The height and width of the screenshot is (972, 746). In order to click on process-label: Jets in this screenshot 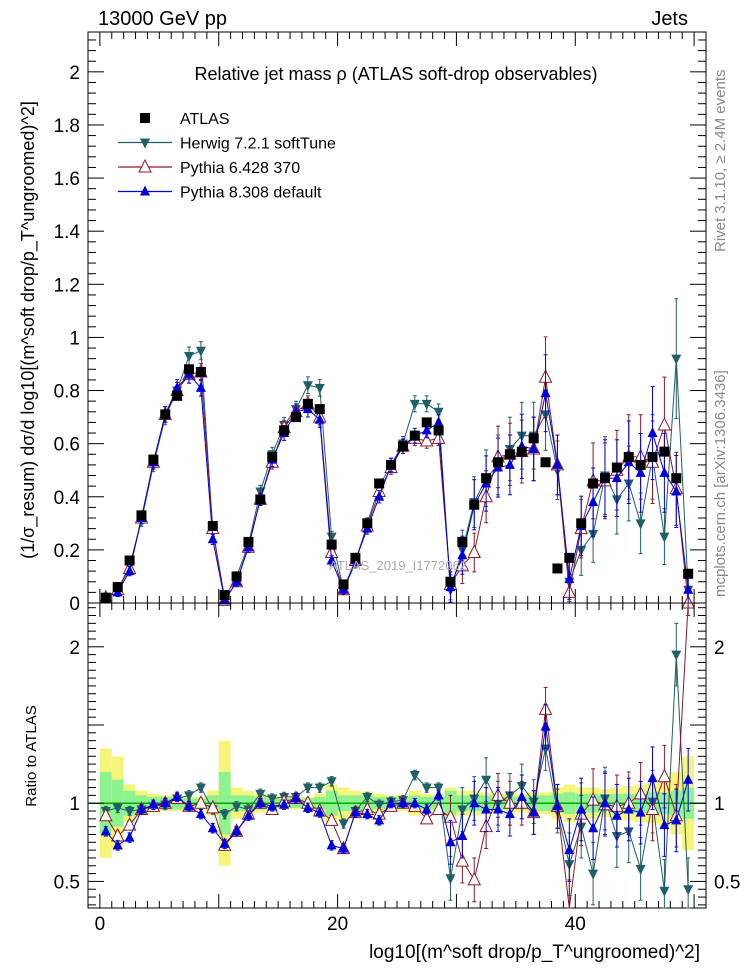, I will do `click(669, 19)`.